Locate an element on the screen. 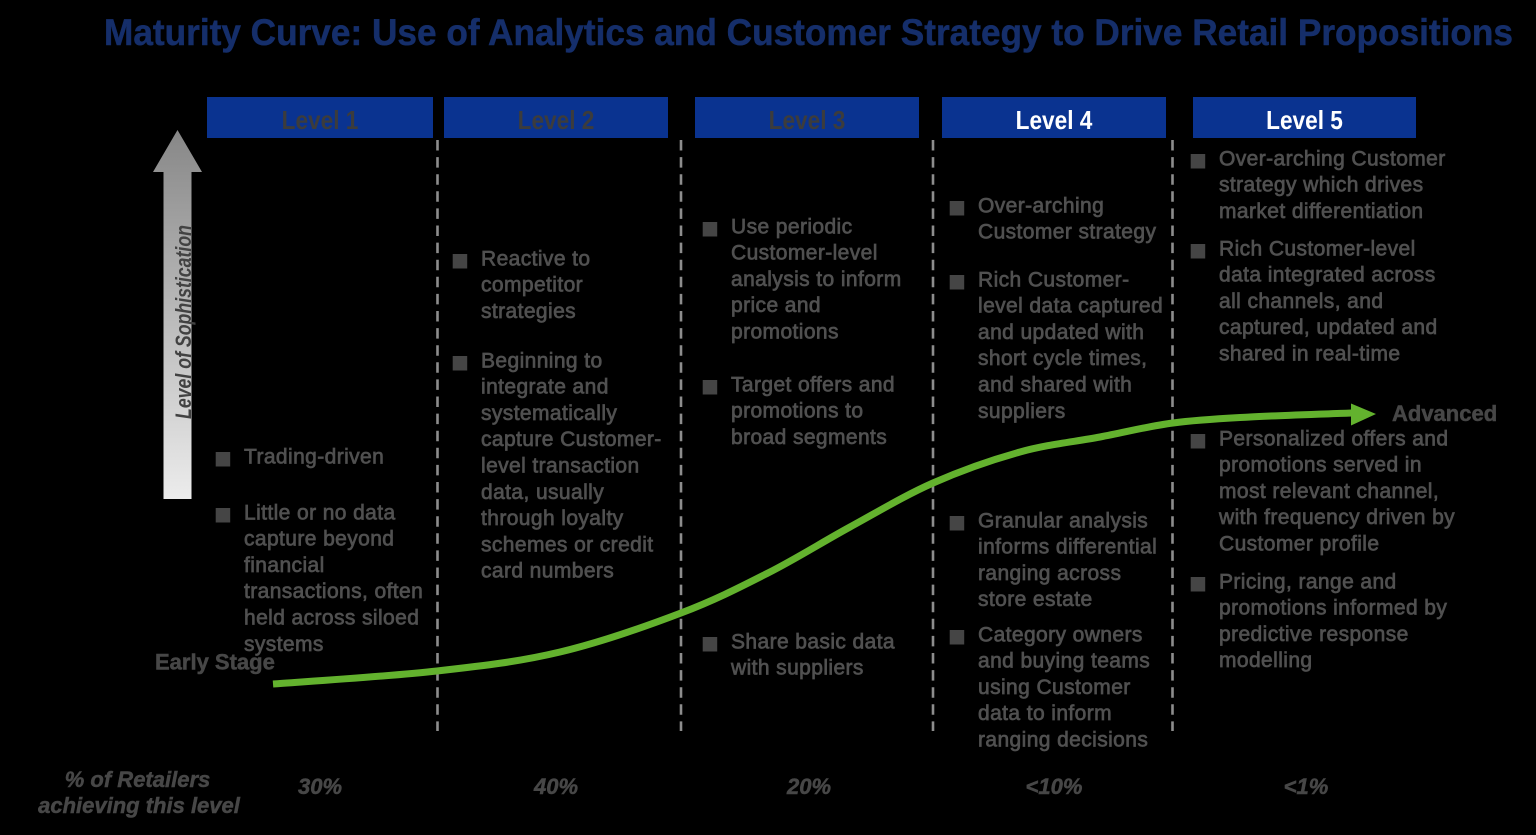 This screenshot has height=835, width=1536. svg-text: systematically is located at coordinates (549, 413).